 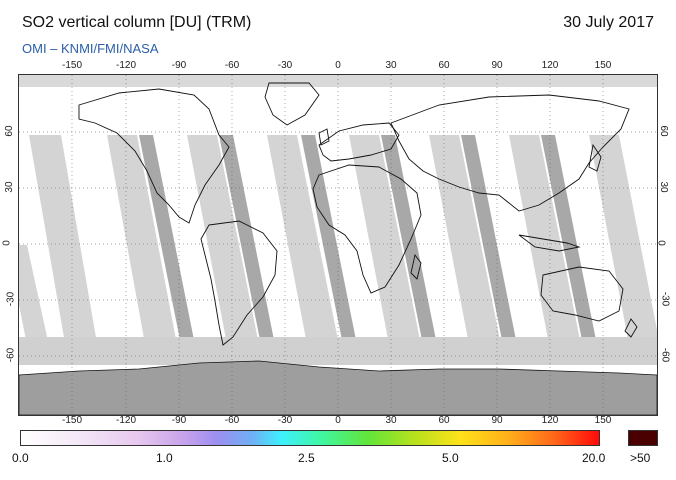 I want to click on lat-tick-right: 60, so click(x=664, y=131).